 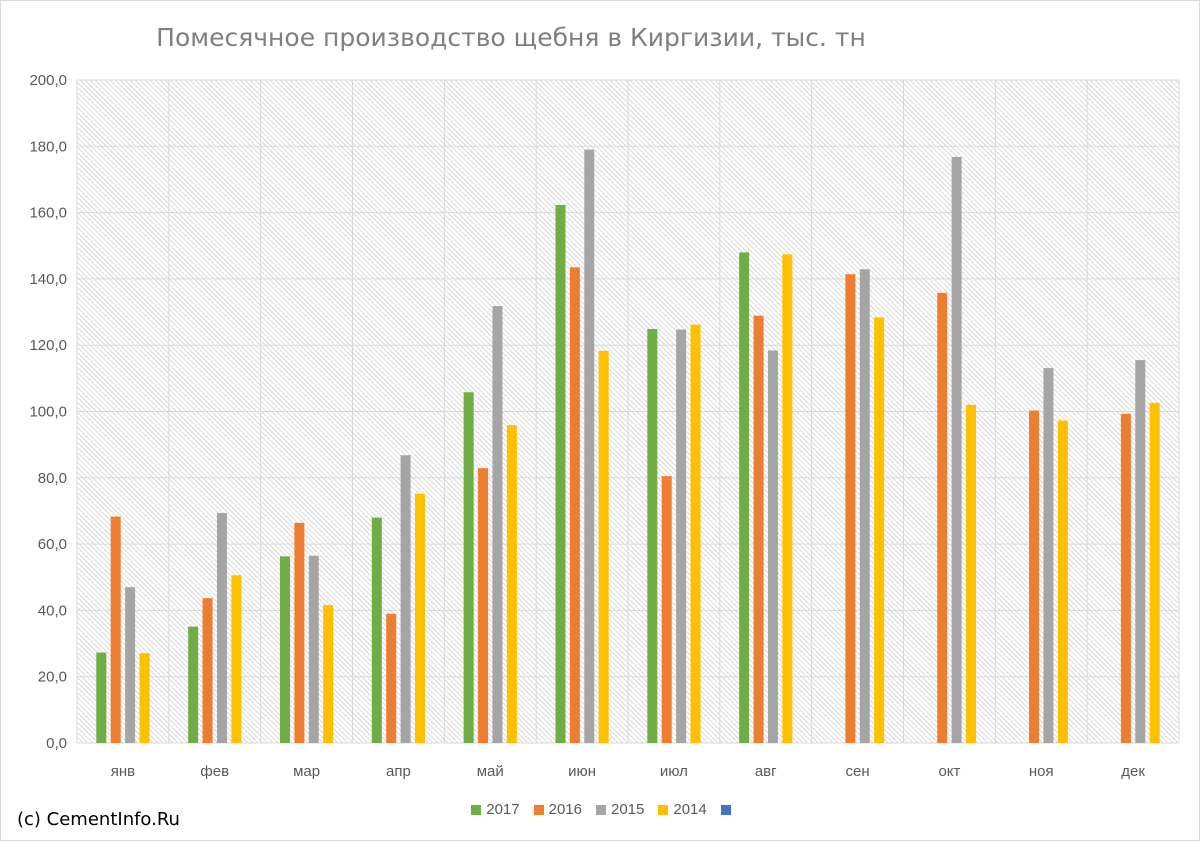 I want to click on x-tick-label: апр, so click(x=398, y=771).